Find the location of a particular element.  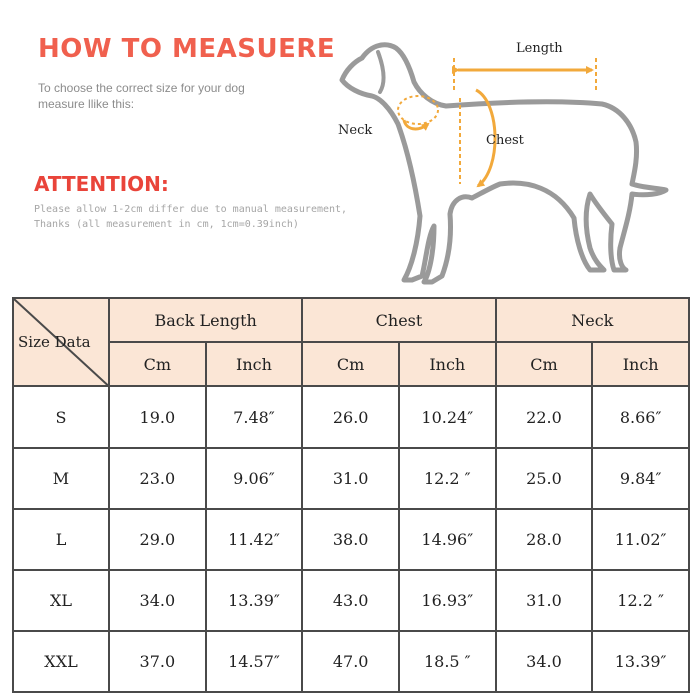

chest-arrow is located at coordinates (486, 138).